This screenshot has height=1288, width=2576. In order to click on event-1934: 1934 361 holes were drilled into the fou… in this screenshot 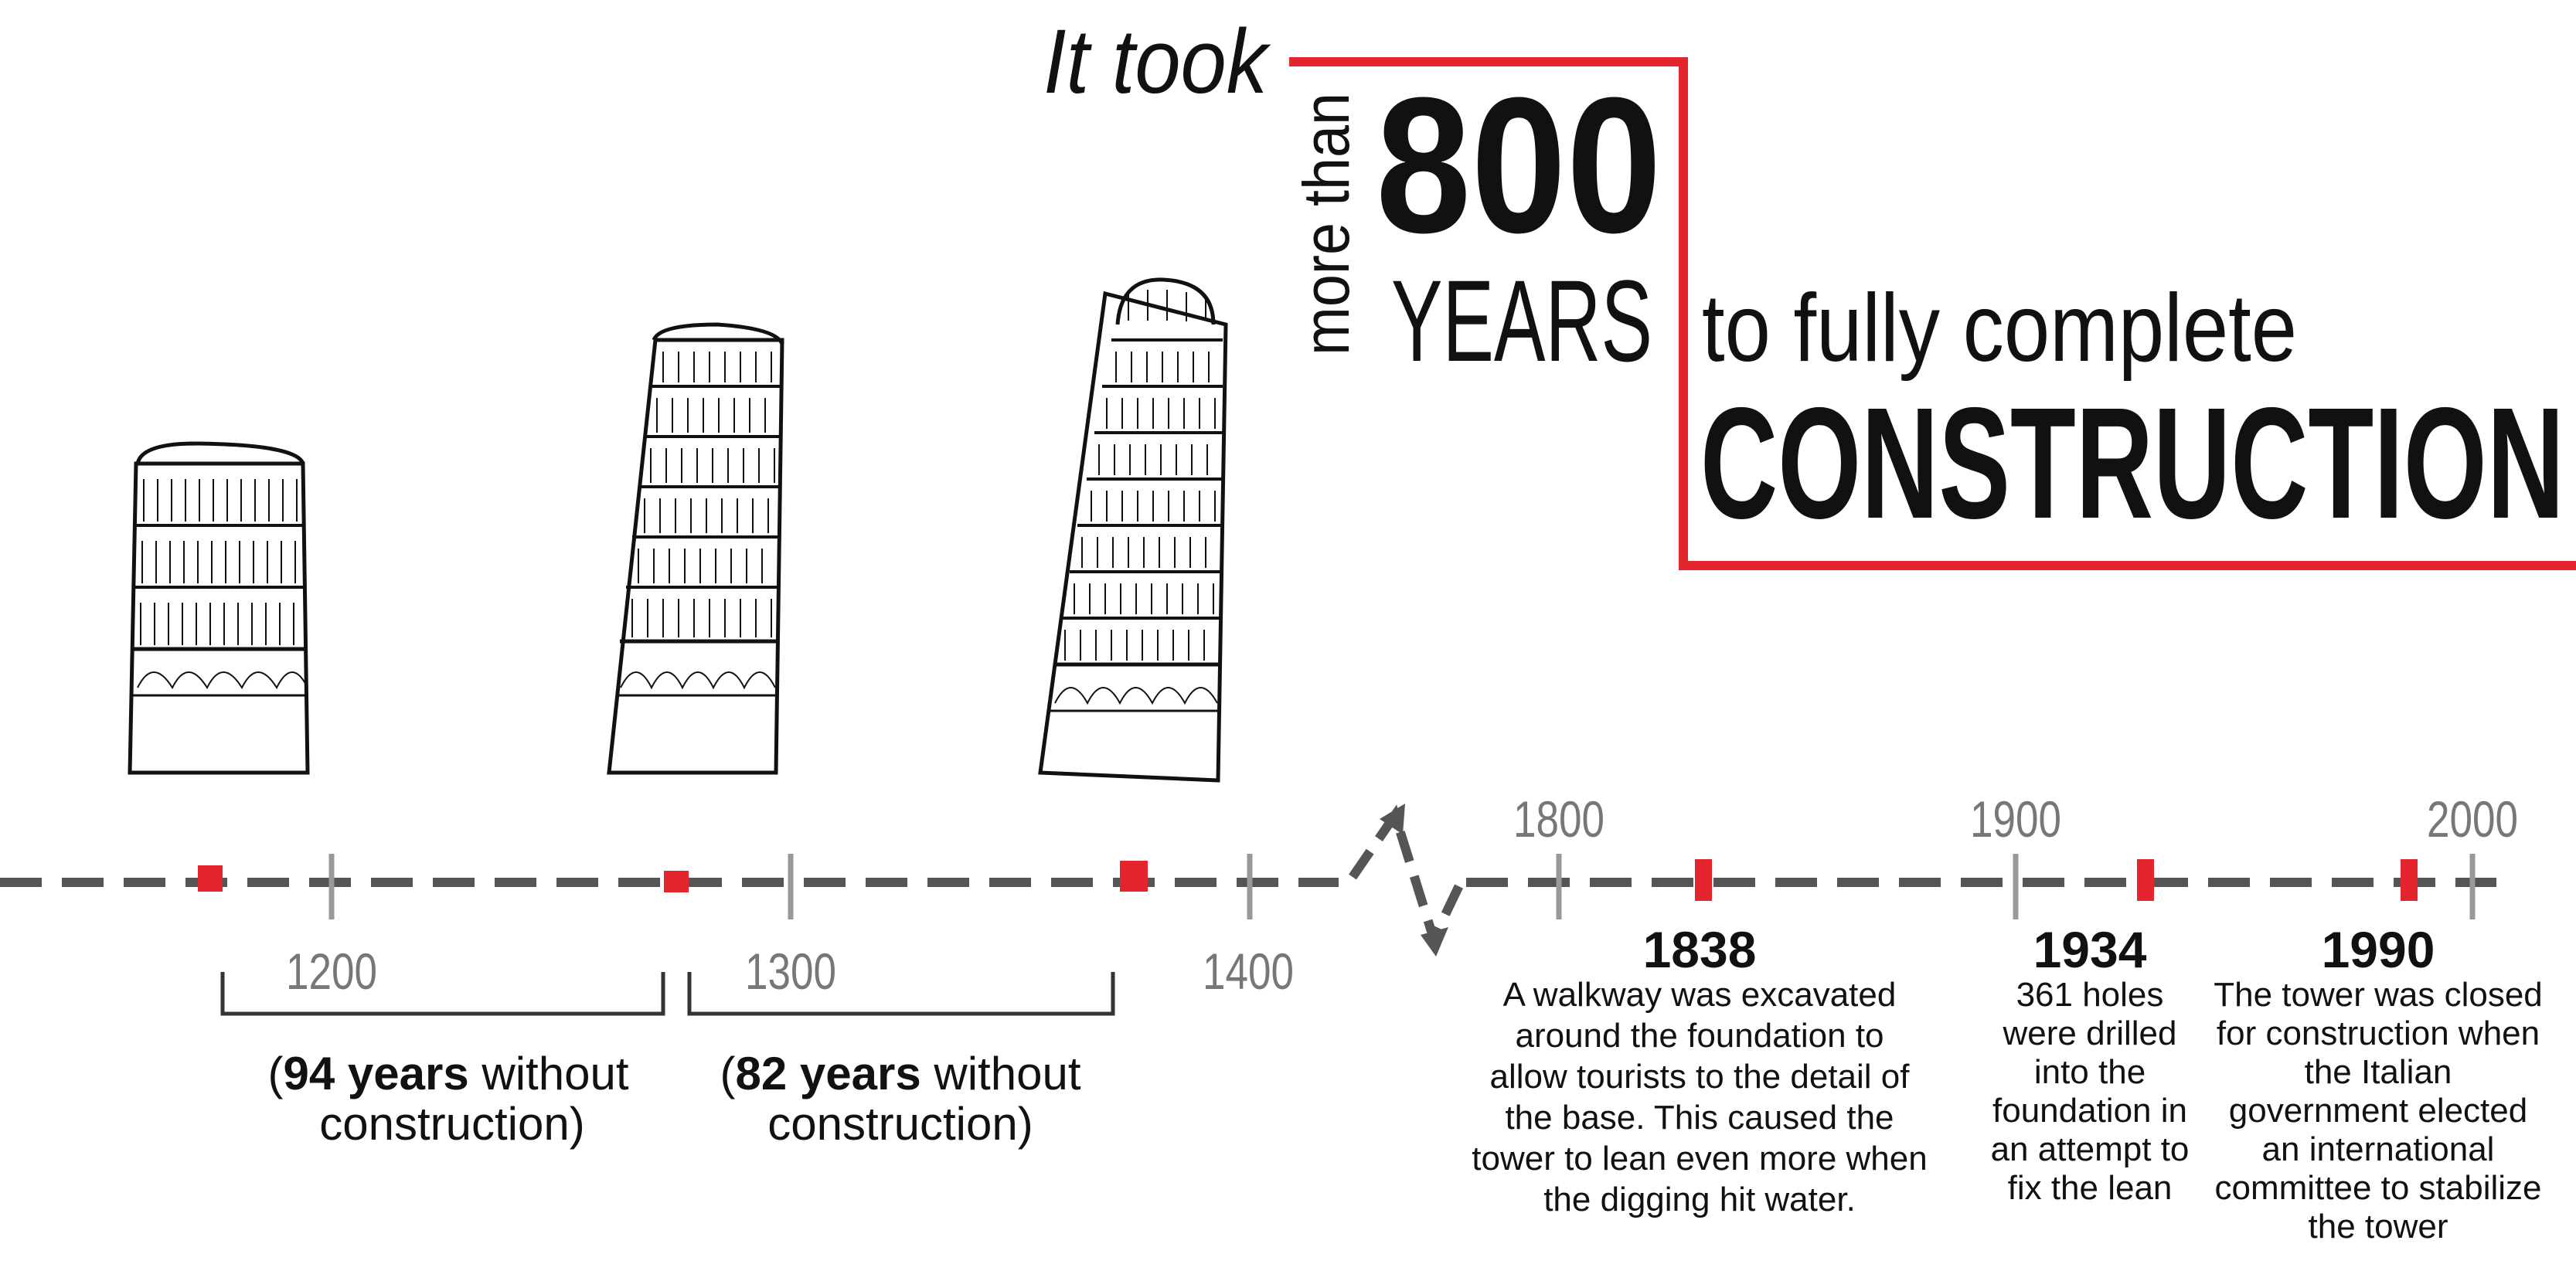, I will do `click(2090, 1064)`.